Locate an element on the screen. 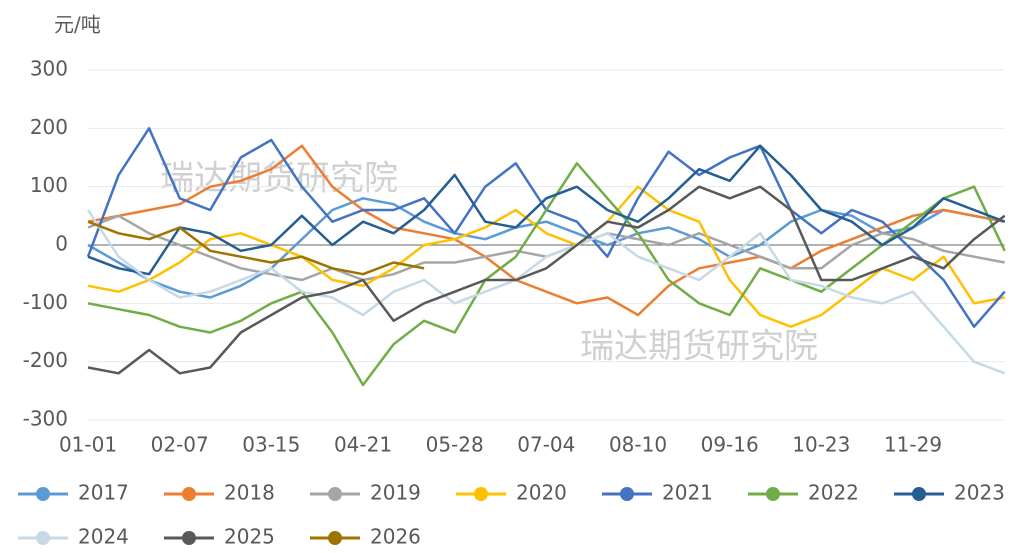 This screenshot has width=1022, height=553. legend-label: 2023 is located at coordinates (979, 493).